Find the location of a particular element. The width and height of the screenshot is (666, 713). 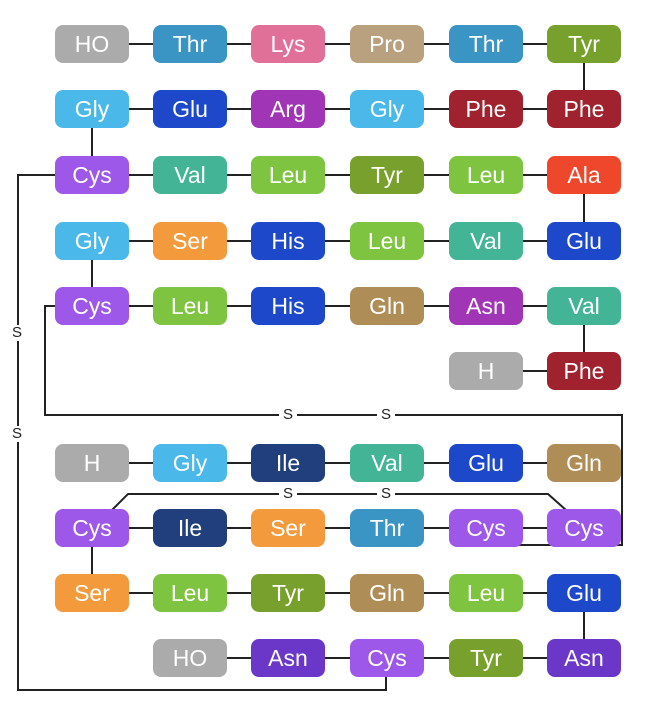

residue-lys: Lys is located at coordinates (288, 44).